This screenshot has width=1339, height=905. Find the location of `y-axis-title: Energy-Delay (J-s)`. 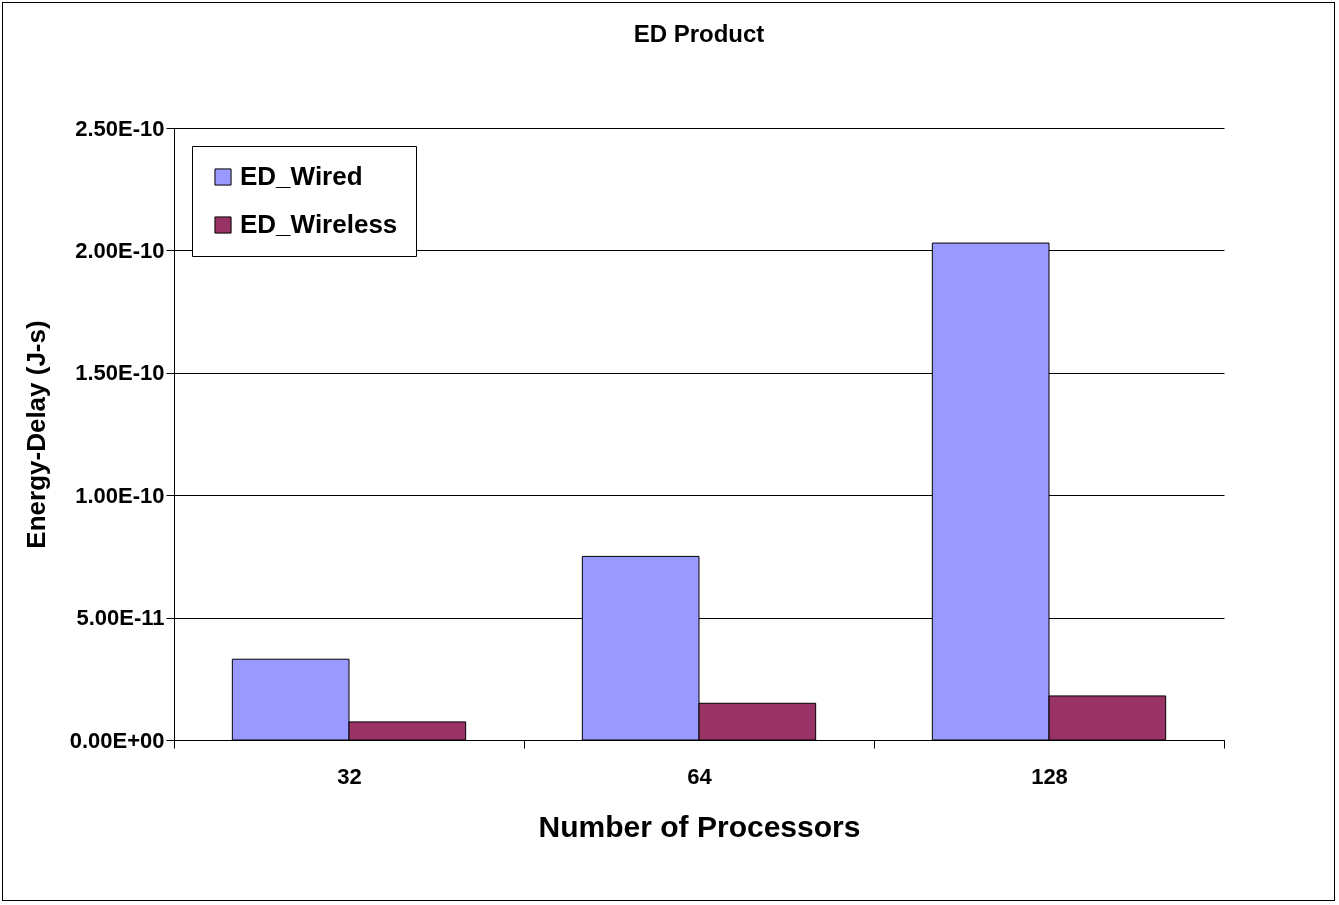

y-axis-title: Energy-Delay (J-s) is located at coordinates (35, 434).